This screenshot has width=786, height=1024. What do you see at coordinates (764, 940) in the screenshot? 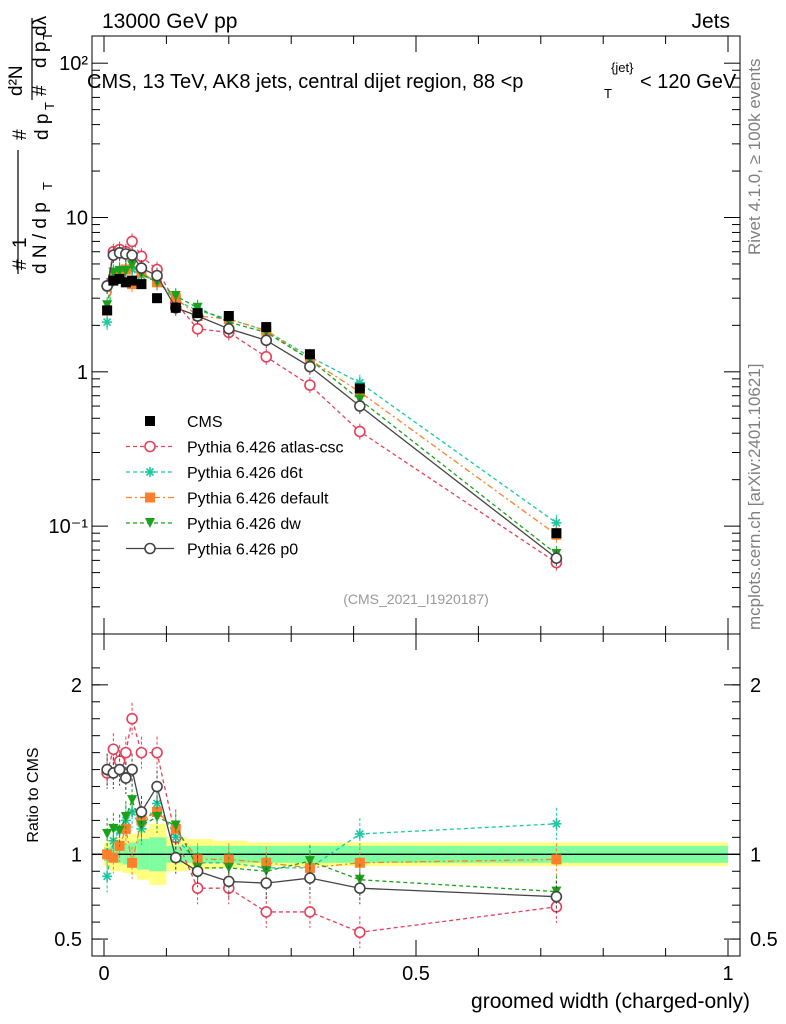
I see `y-tick-label-ratio-right: 0.5` at bounding box center [764, 940].